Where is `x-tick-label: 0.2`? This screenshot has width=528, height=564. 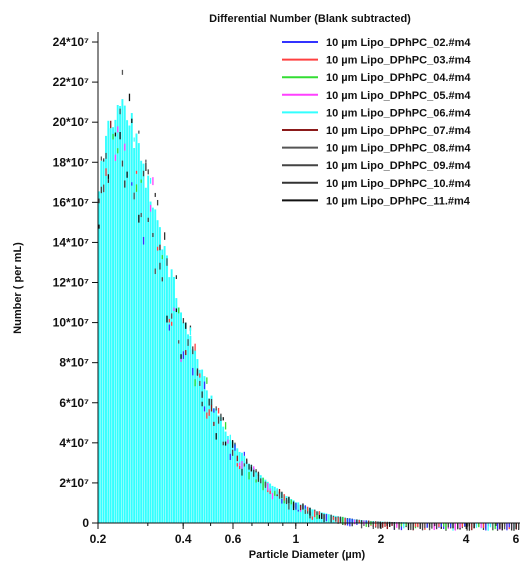
x-tick-label: 0.2 is located at coordinates (98, 539).